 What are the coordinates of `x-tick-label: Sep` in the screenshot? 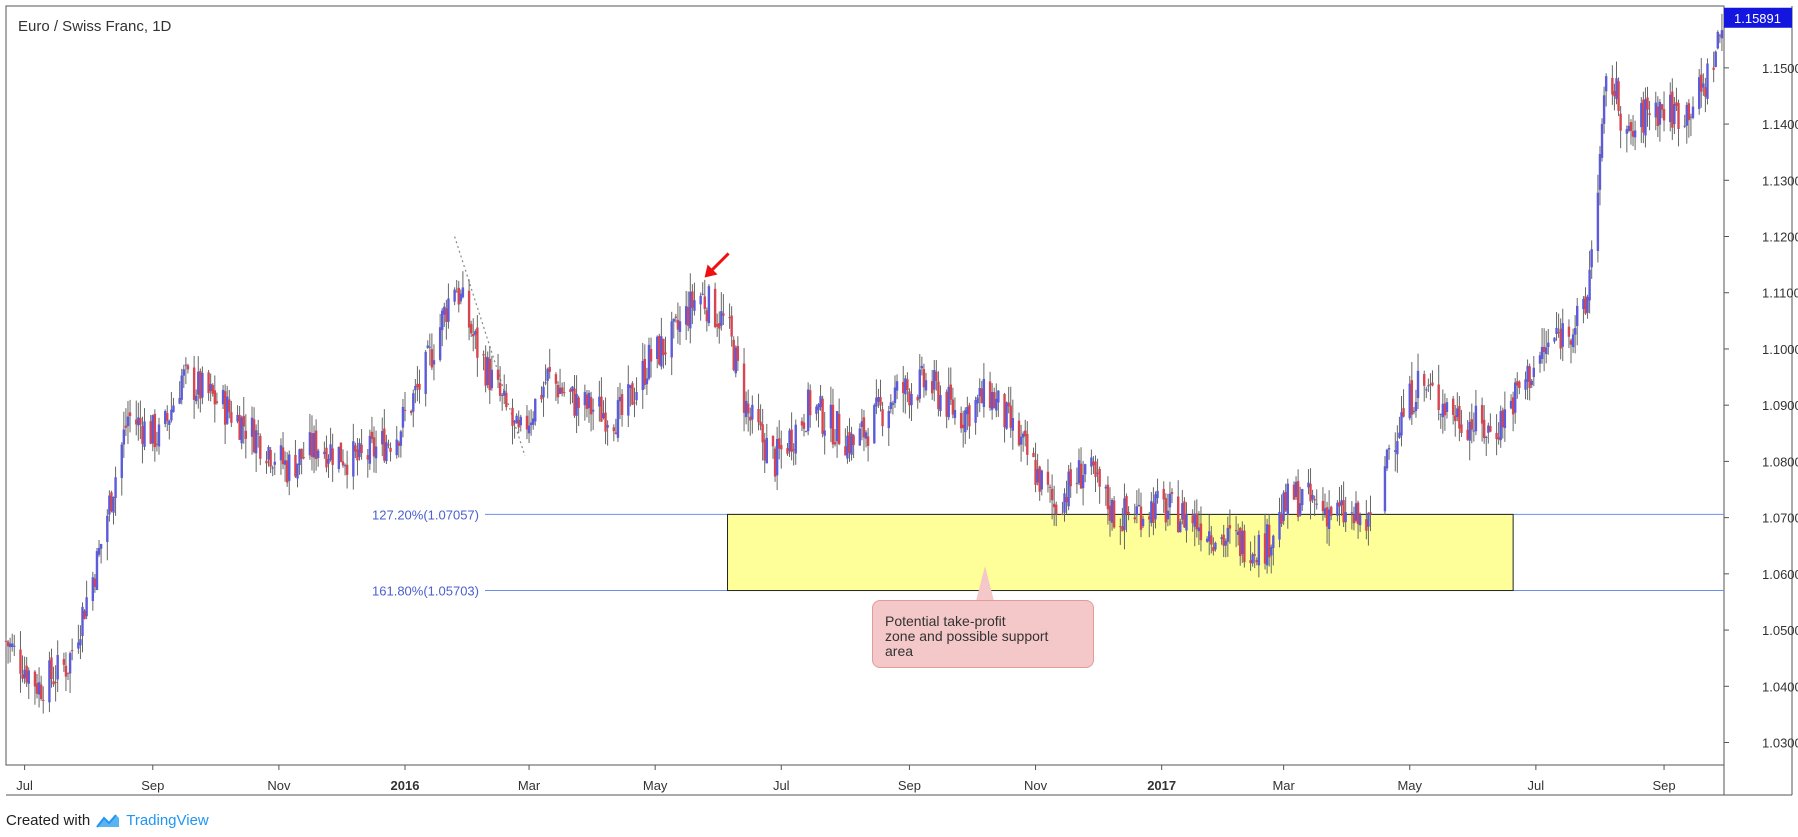 It's located at (909, 785).